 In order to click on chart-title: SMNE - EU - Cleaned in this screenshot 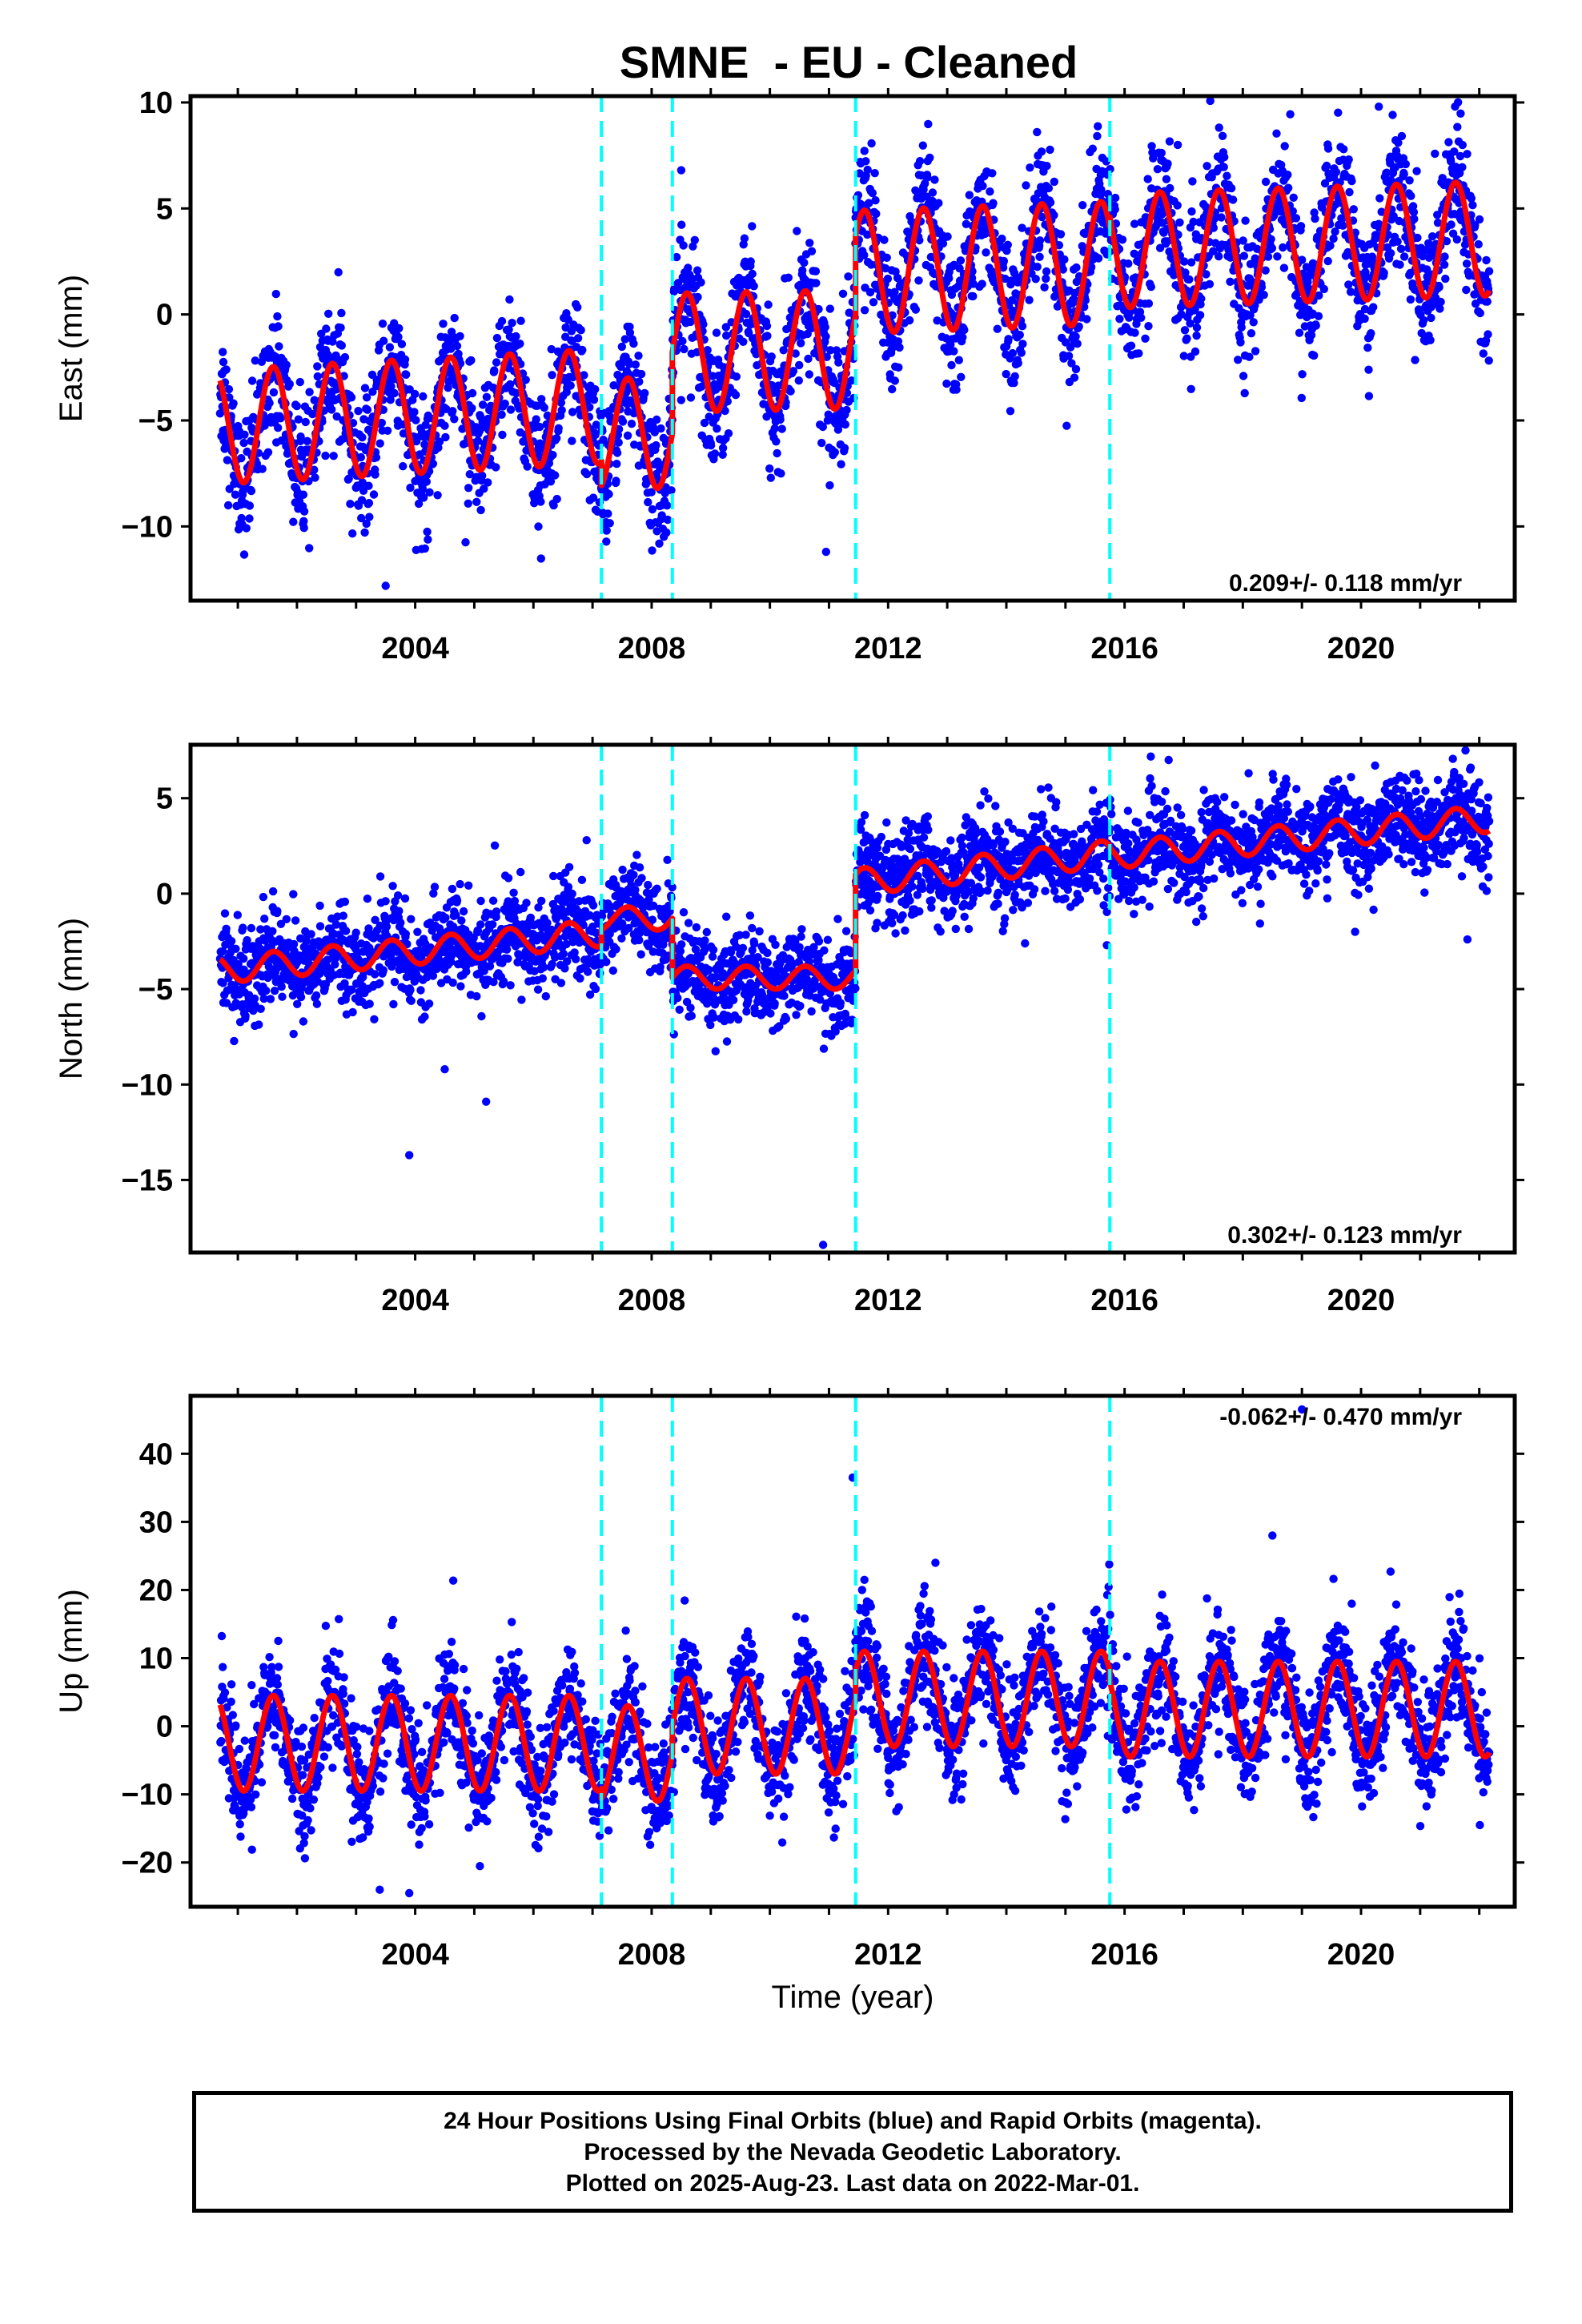, I will do `click(849, 62)`.